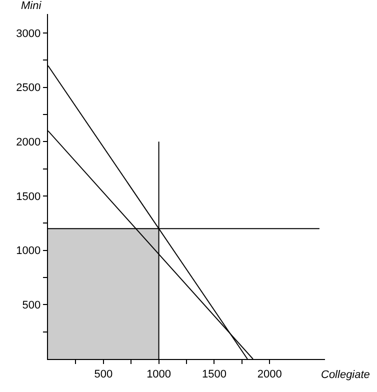  I want to click on y-axis-title: Mini, so click(31, 6).